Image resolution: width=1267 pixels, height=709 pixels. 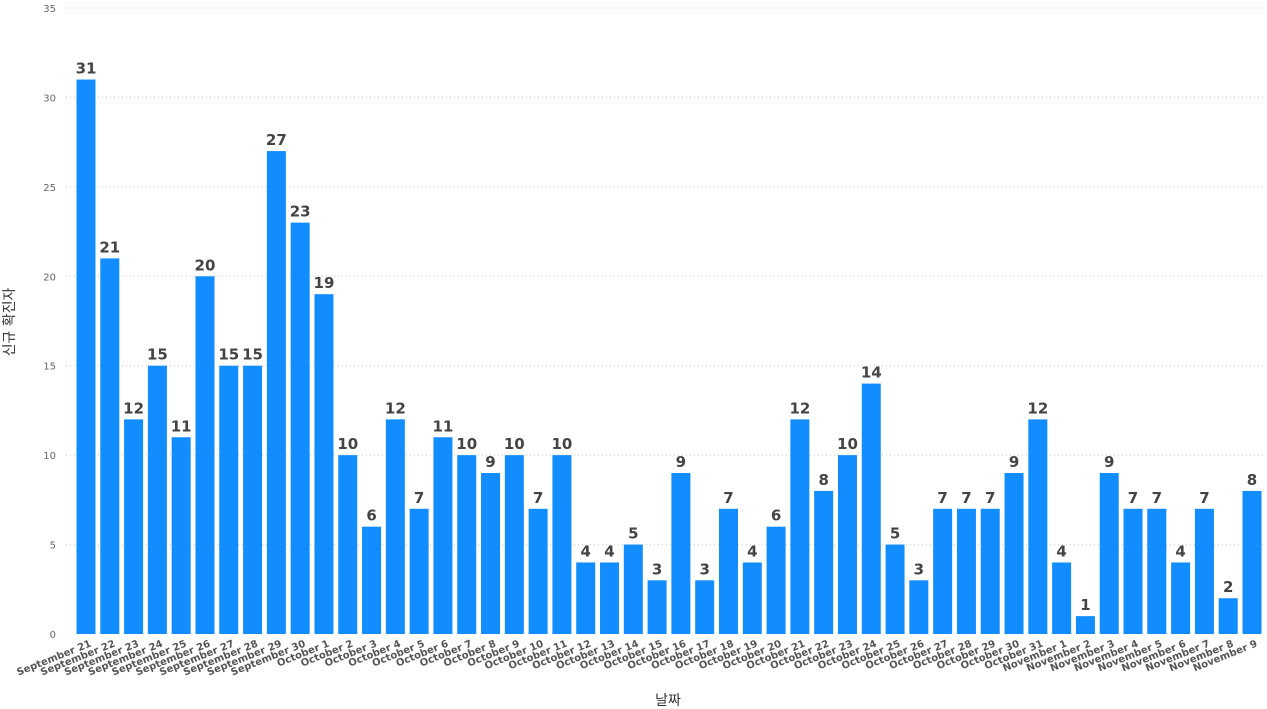 I want to click on data-label: 11, so click(x=181, y=426).